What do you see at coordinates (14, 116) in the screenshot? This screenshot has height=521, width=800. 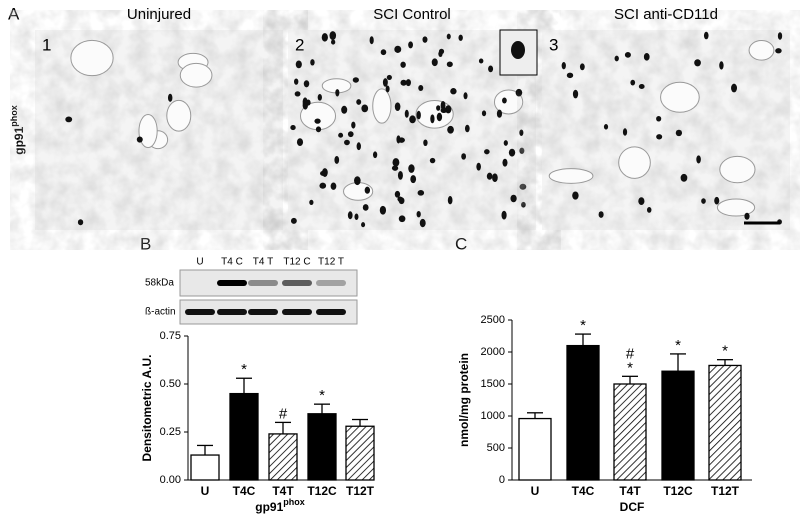 I see `row-label-sup: phox` at bounding box center [14, 116].